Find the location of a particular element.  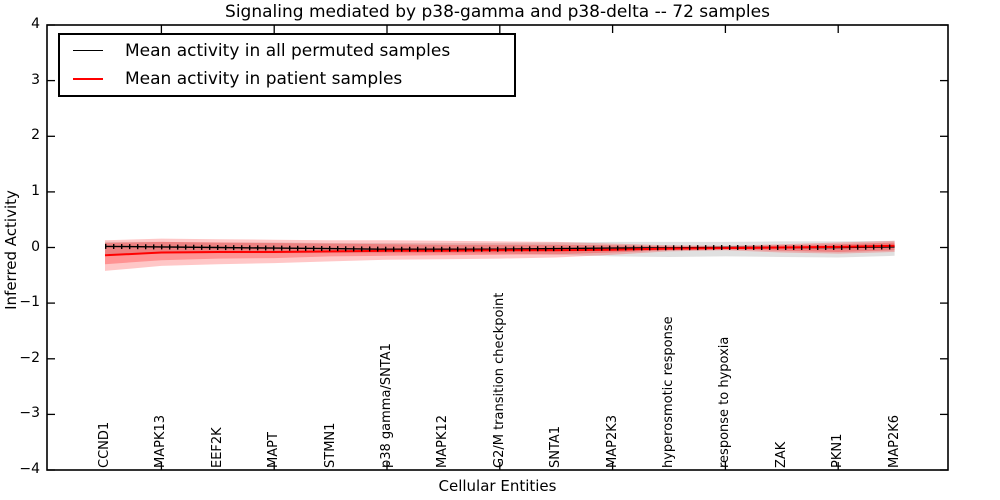

y-tick-label: 0 is located at coordinates (35, 246).